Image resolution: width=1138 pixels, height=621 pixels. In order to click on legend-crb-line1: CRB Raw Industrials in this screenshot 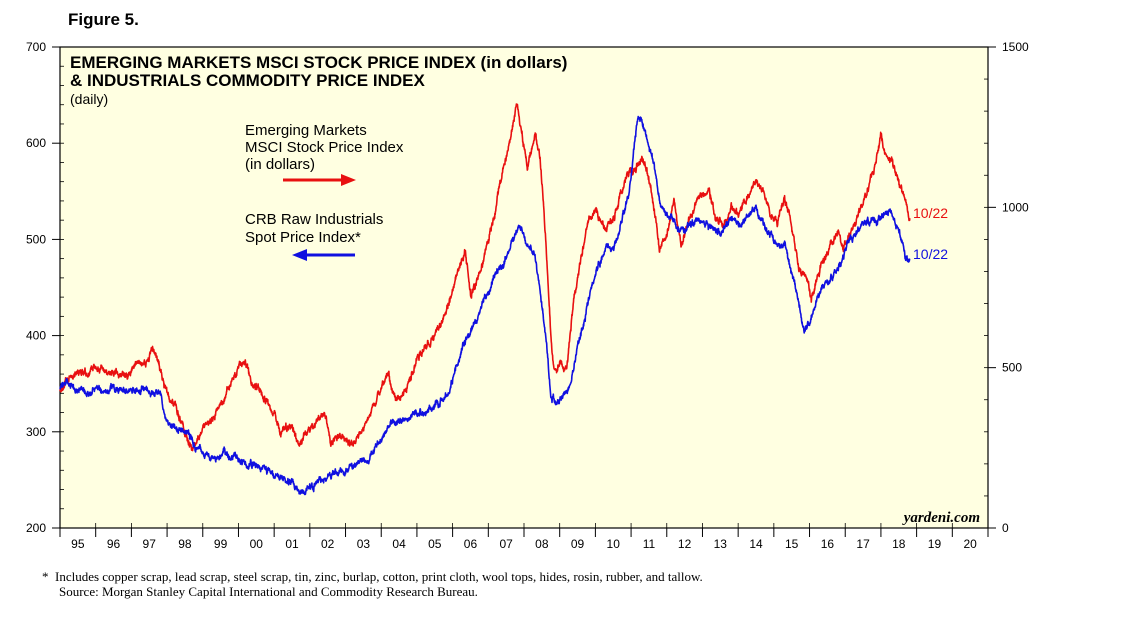, I will do `click(314, 219)`.